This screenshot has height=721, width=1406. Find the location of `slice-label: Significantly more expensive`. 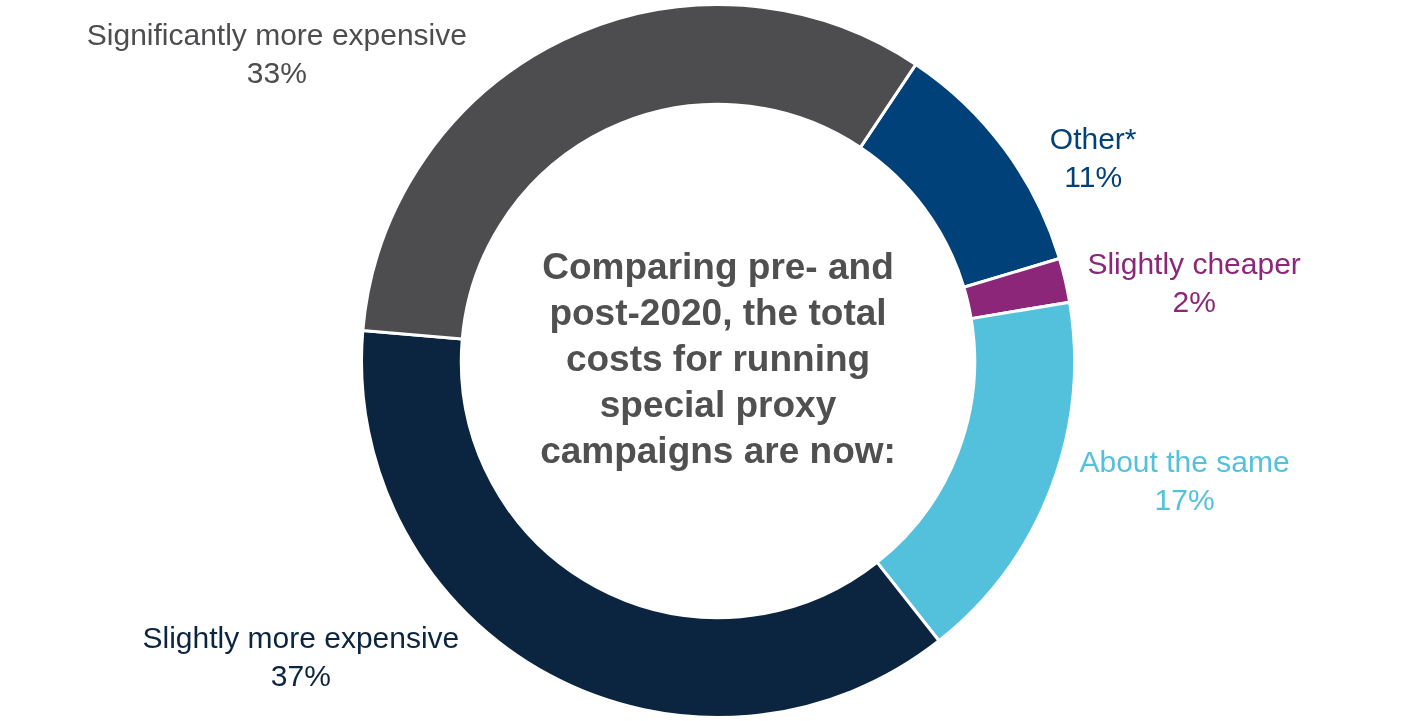

slice-label: Significantly more expensive is located at coordinates (276, 35).